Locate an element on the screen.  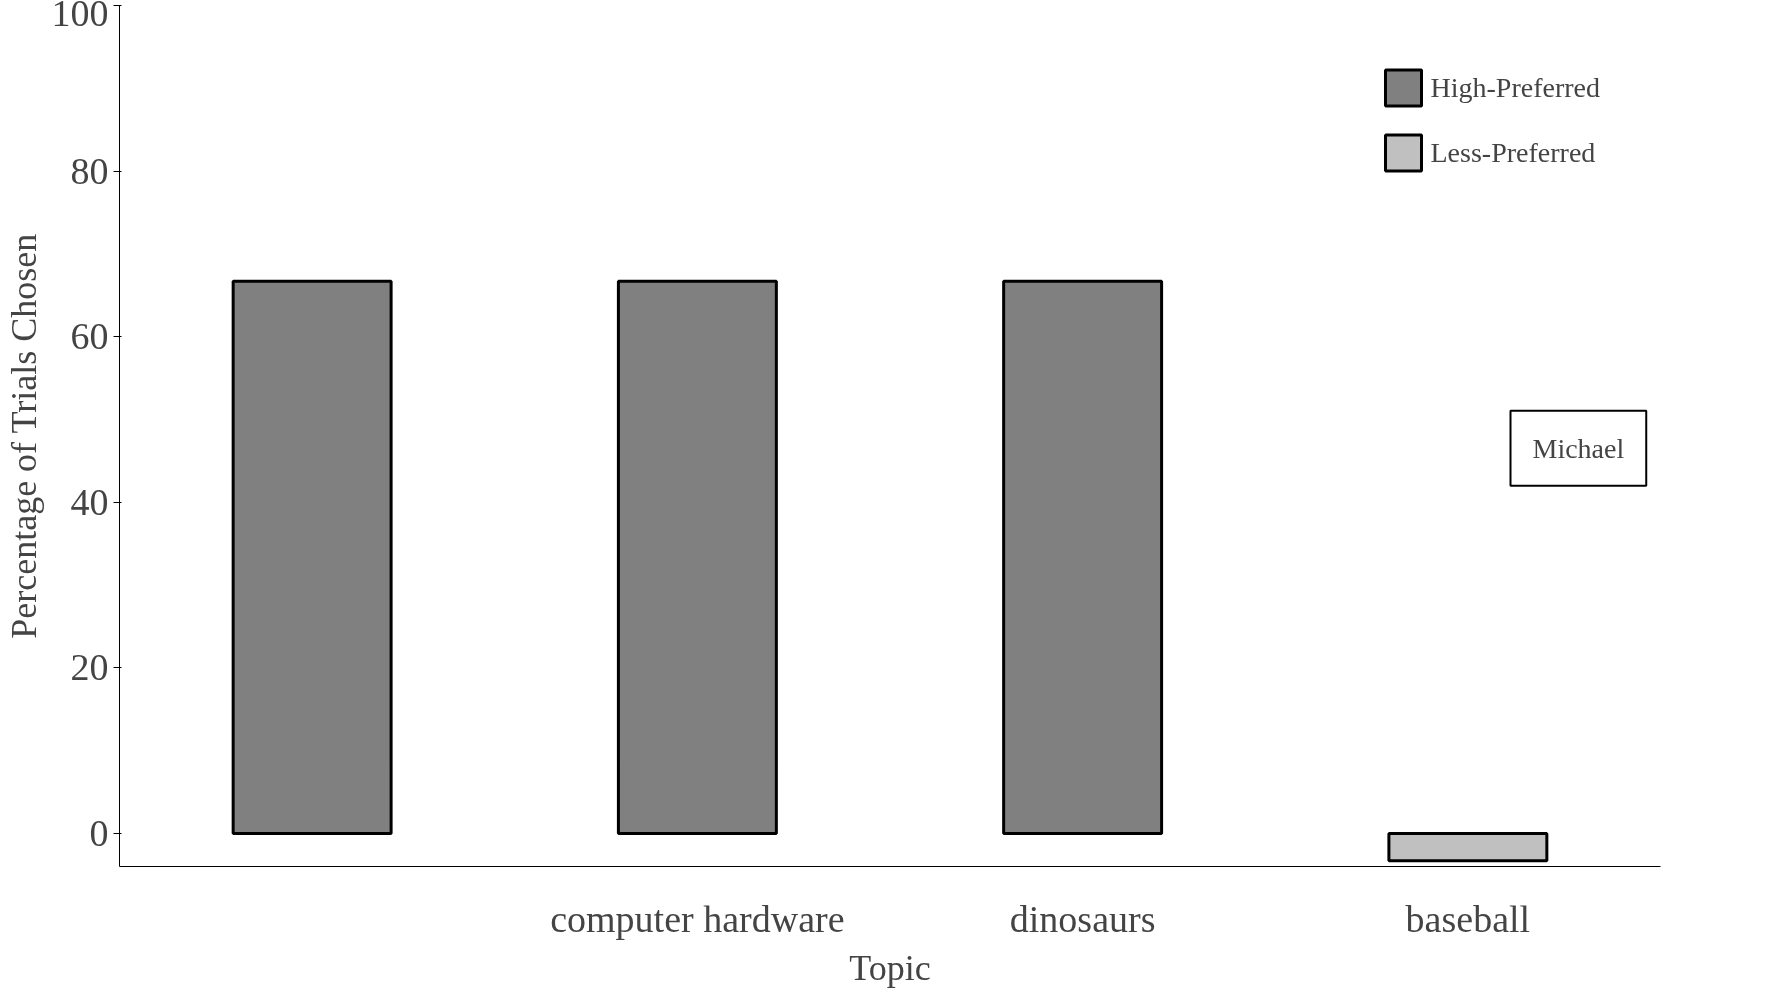
y-tick-label: 80 is located at coordinates (89, 170).